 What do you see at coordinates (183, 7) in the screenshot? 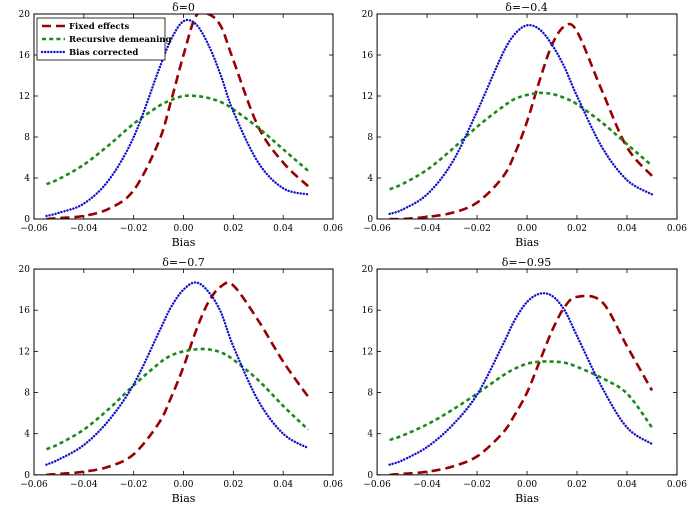
I see `subplot-title: δ=0` at bounding box center [183, 7].